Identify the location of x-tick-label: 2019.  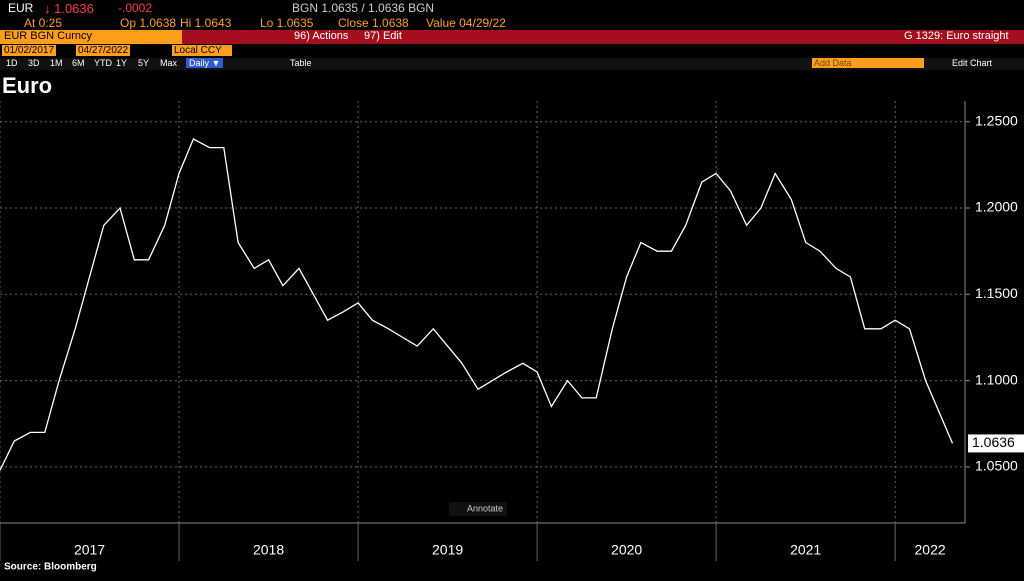
(447, 550).